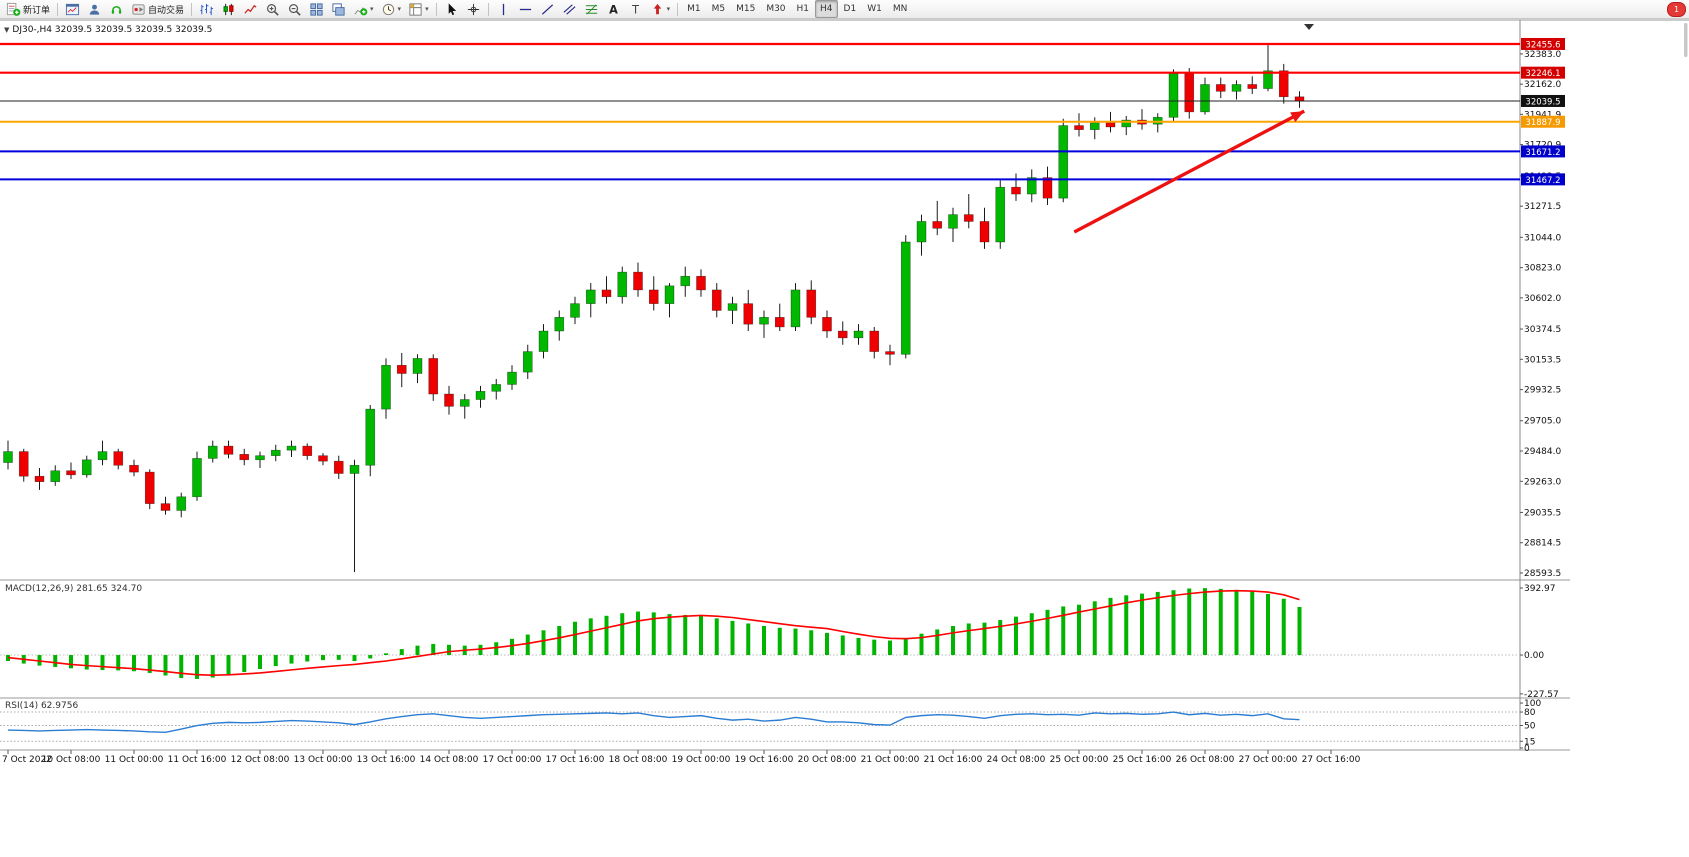 Image resolution: width=1689 pixels, height=857 pixels. I want to click on price-tag-31671.2: 31671.2, so click(1543, 151).